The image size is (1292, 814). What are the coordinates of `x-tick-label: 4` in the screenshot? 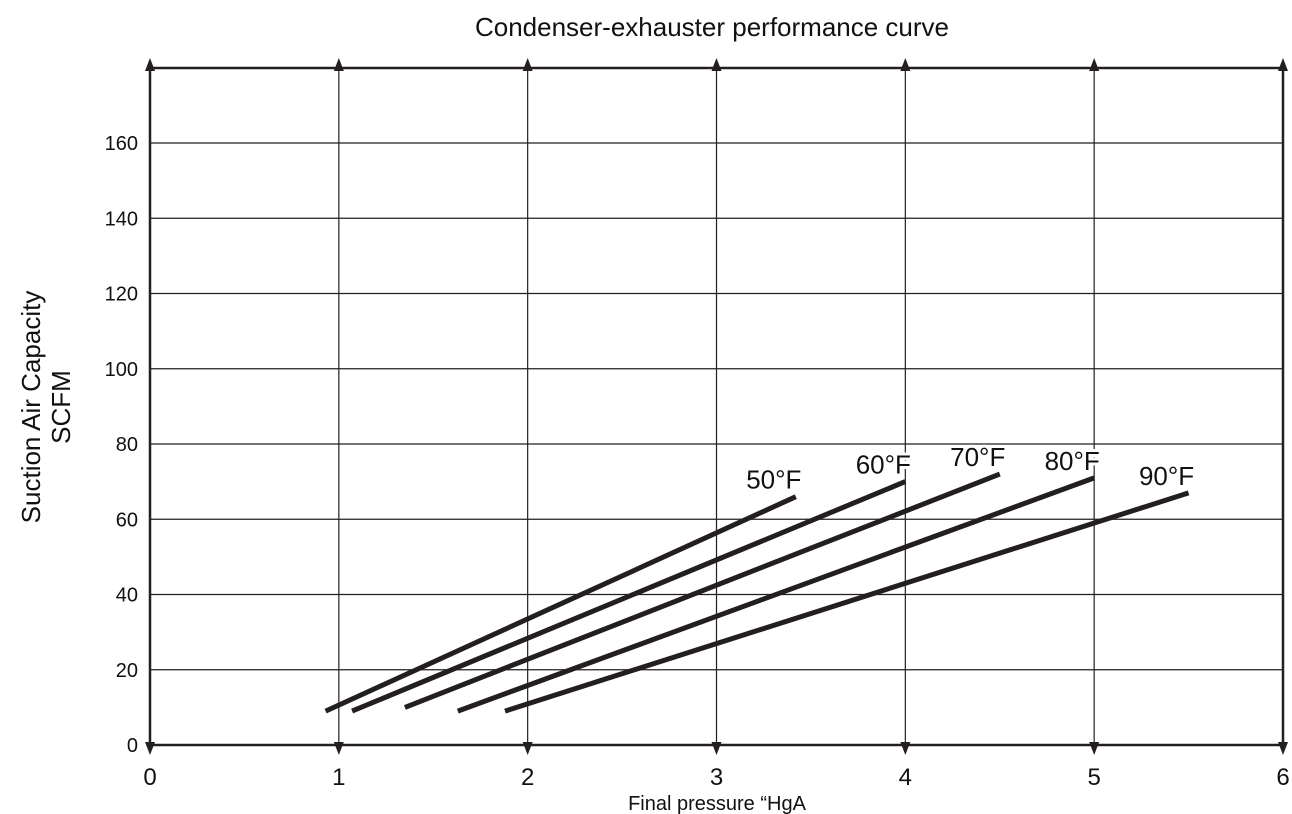 It's located at (905, 777).